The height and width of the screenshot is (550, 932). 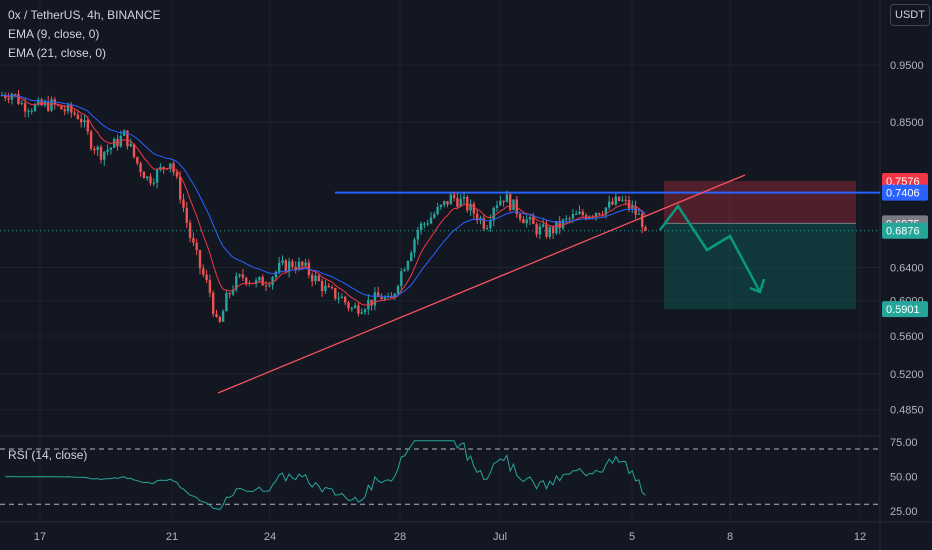 What do you see at coordinates (904, 512) in the screenshot?
I see `rsi-tick-label: 25.00` at bounding box center [904, 512].